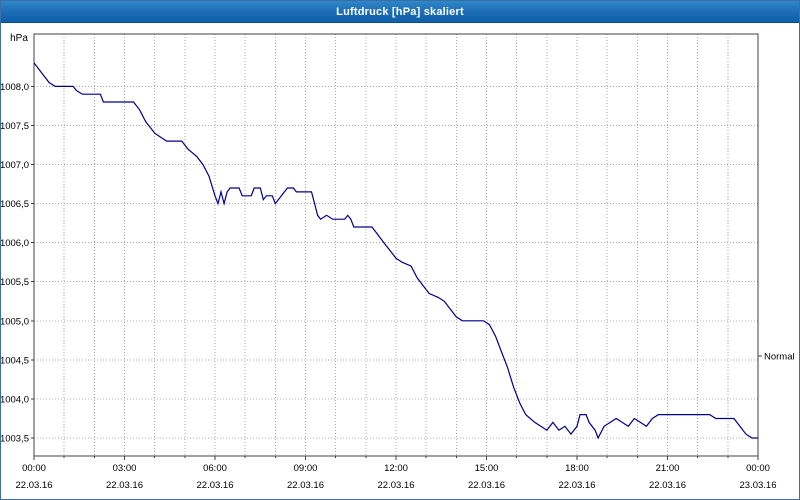 This screenshot has width=800, height=500. Describe the element at coordinates (15, 126) in the screenshot. I see `y-tick-label: 1007,5` at that location.